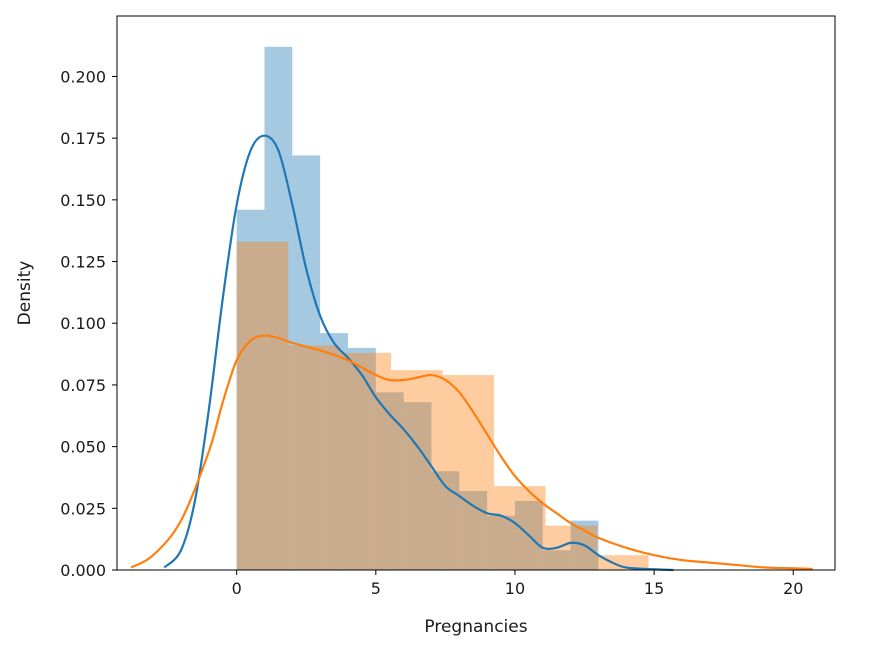  Describe the element at coordinates (83, 138) in the screenshot. I see `y-tick-label: 0.175` at that location.